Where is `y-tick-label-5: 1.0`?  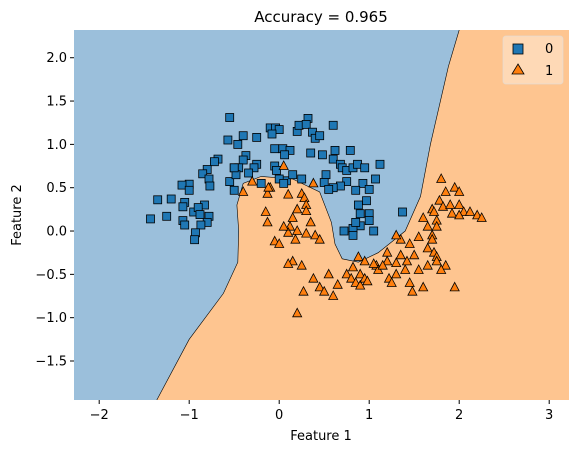 y-tick-label-5: 1.0 is located at coordinates (56, 145).